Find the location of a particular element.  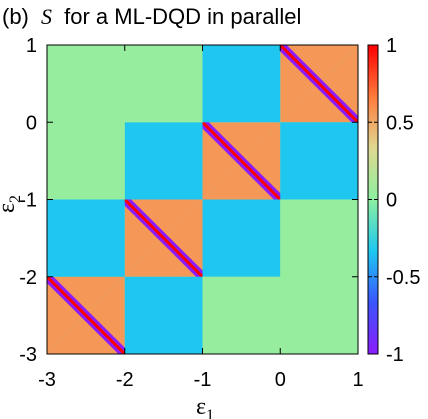

x-tick-label: -2 is located at coordinates (125, 380).